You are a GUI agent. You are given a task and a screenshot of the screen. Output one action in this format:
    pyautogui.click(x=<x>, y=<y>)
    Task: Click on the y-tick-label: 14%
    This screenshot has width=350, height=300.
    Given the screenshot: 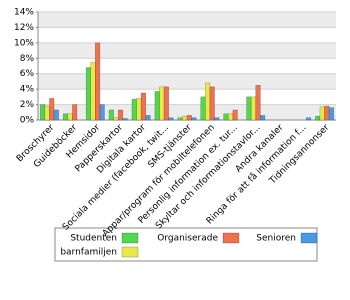 What is the action you would take?
    pyautogui.click(x=24, y=13)
    